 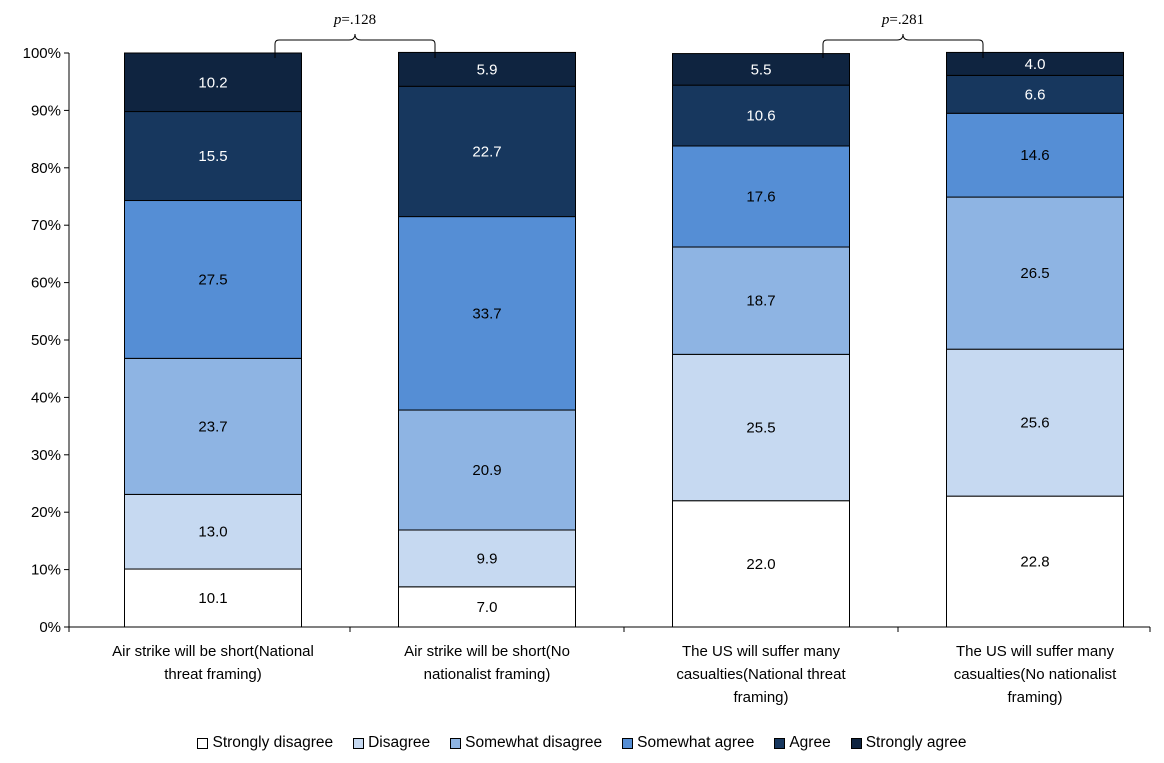 What do you see at coordinates (46, 570) in the screenshot?
I see `y-tick-label: 10%` at bounding box center [46, 570].